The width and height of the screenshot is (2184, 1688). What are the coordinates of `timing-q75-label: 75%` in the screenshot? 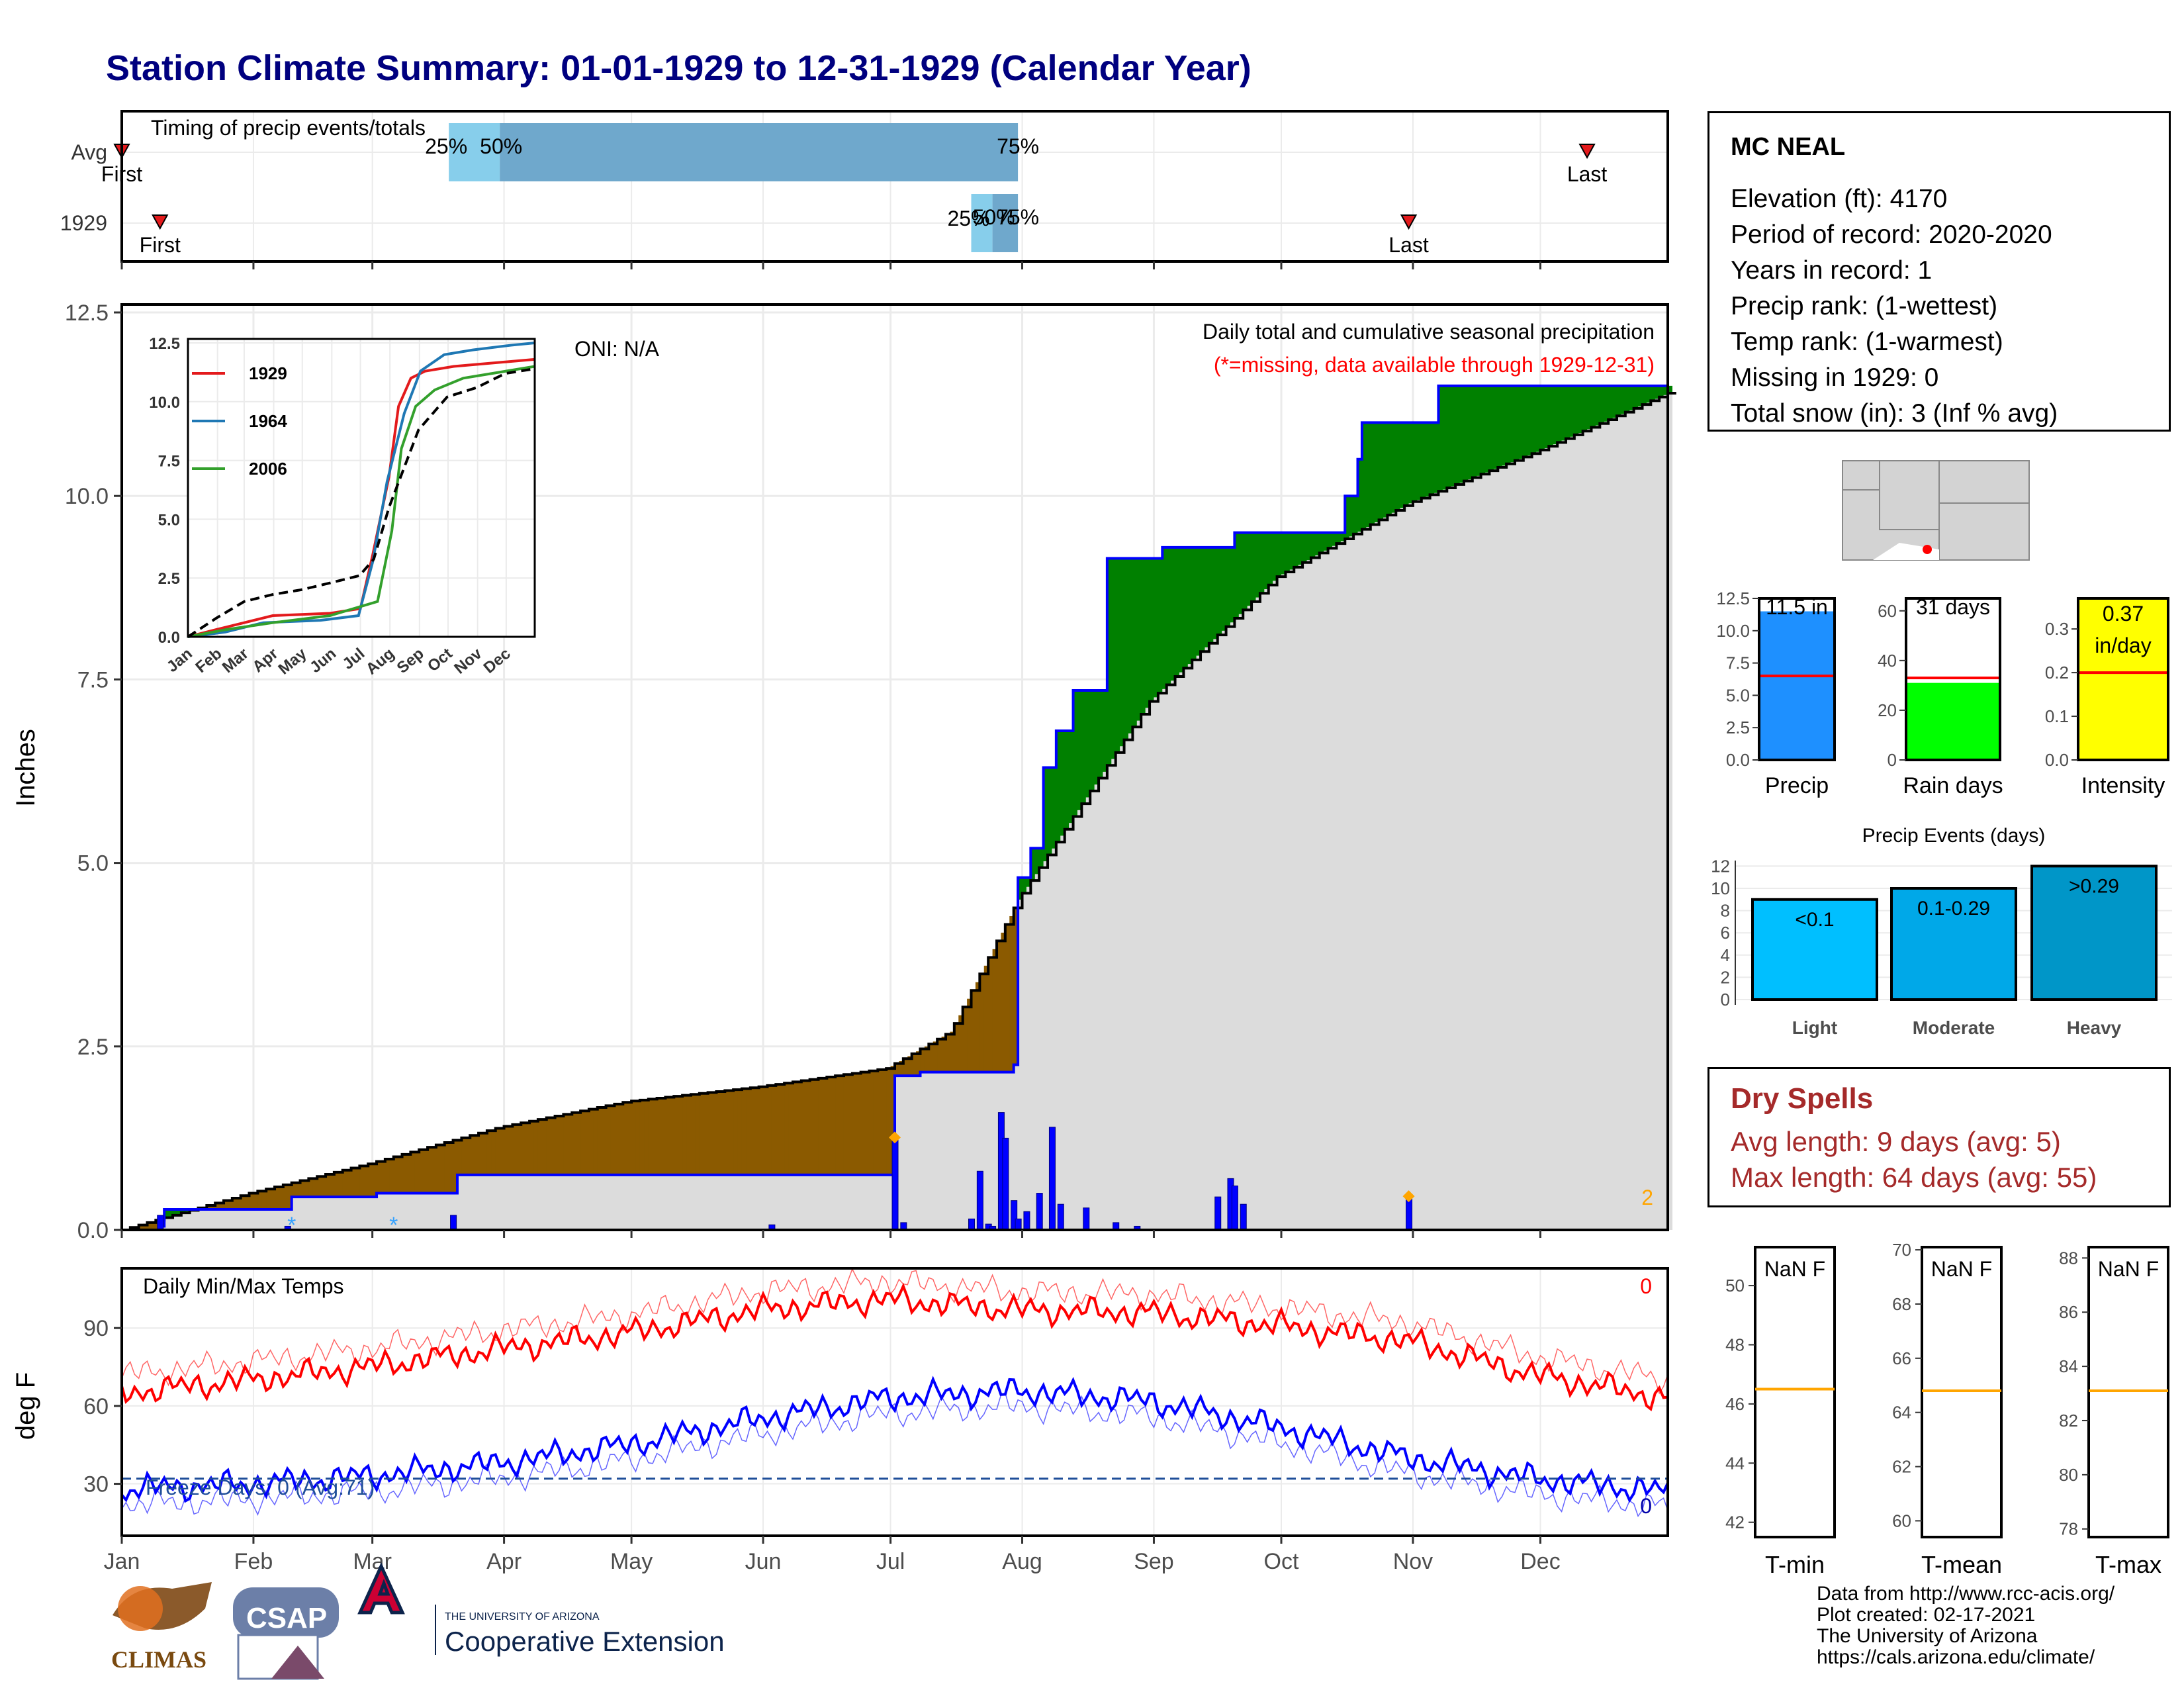 It's located at (1018, 217).